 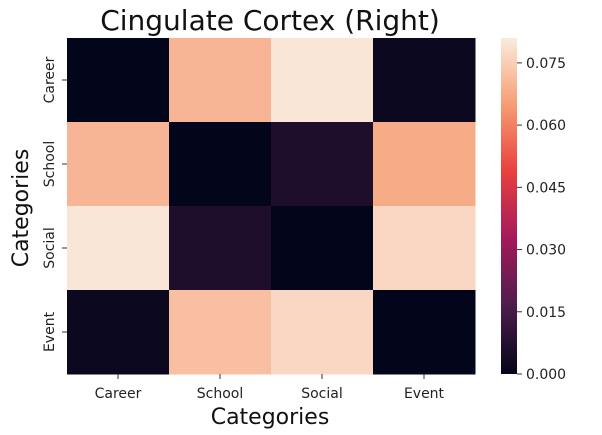 What do you see at coordinates (220, 394) in the screenshot?
I see `x-tick-label-school: School` at bounding box center [220, 394].